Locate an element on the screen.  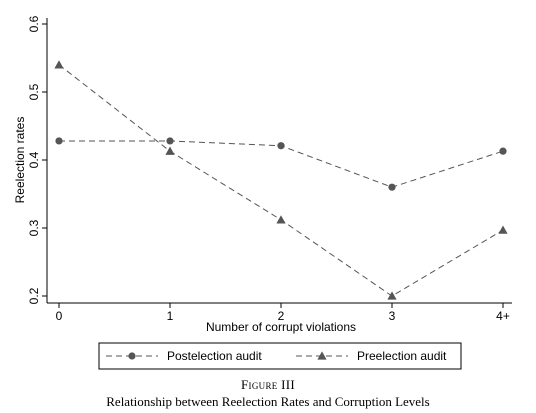
y-axis-label: Reelection rates is located at coordinates (20, 160).